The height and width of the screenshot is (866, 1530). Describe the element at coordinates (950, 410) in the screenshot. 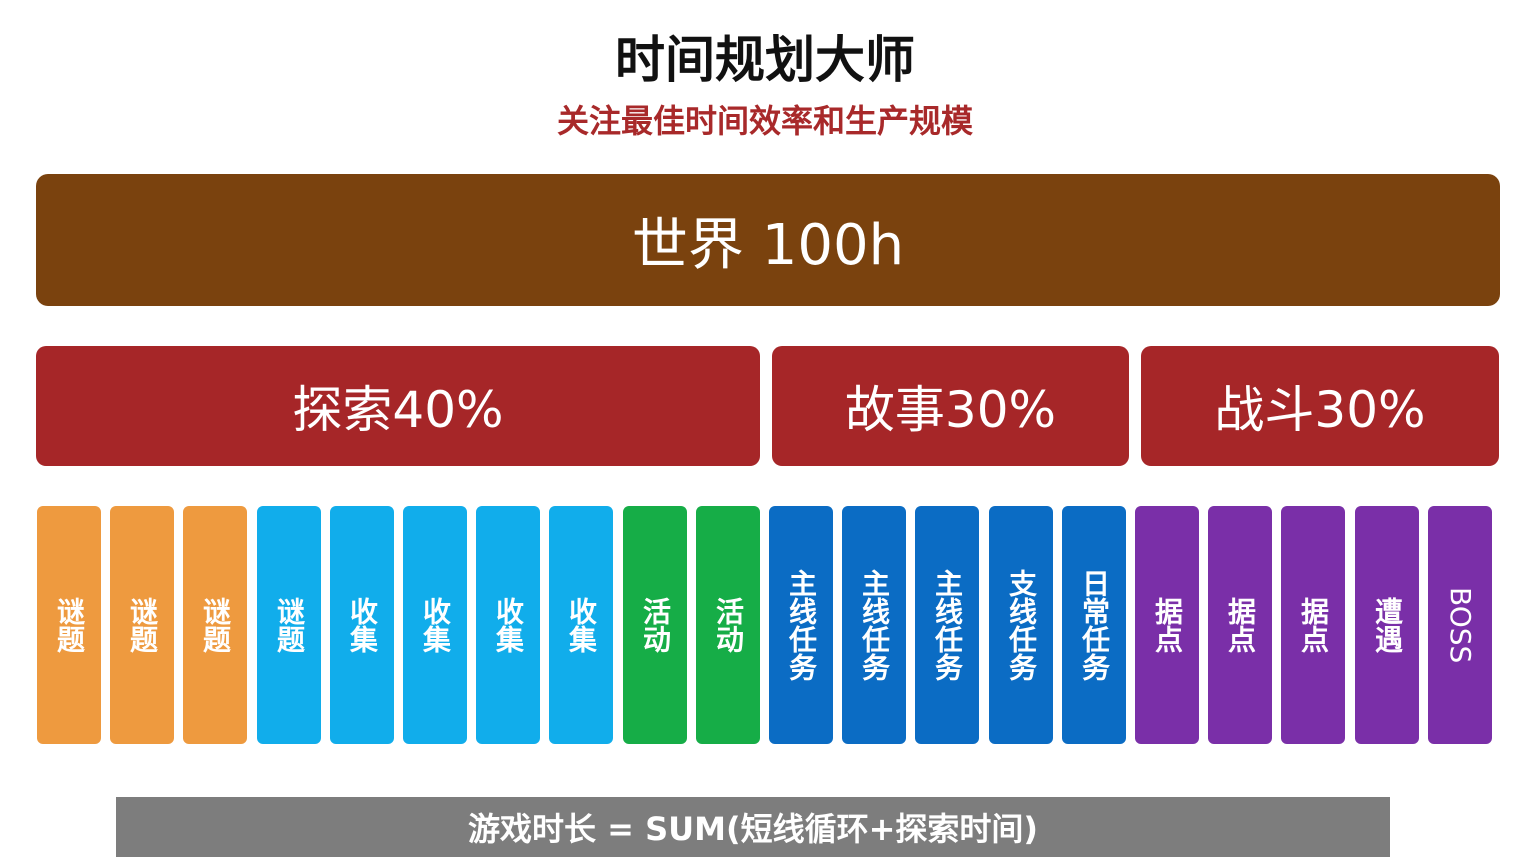

I see `category-label: 故事30%` at that location.